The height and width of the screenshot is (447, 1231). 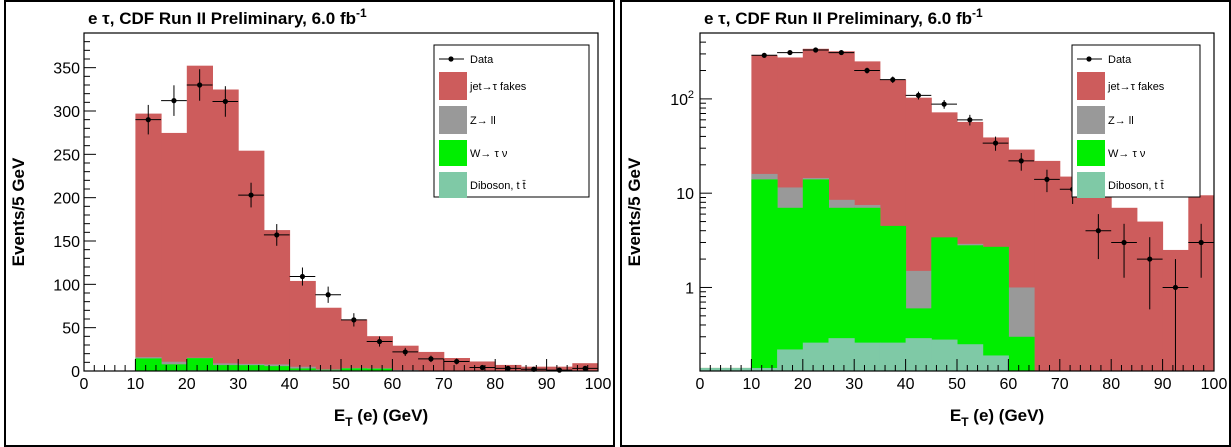 What do you see at coordinates (66, 199) in the screenshot?
I see `y-tick-label: 200` at bounding box center [66, 199].